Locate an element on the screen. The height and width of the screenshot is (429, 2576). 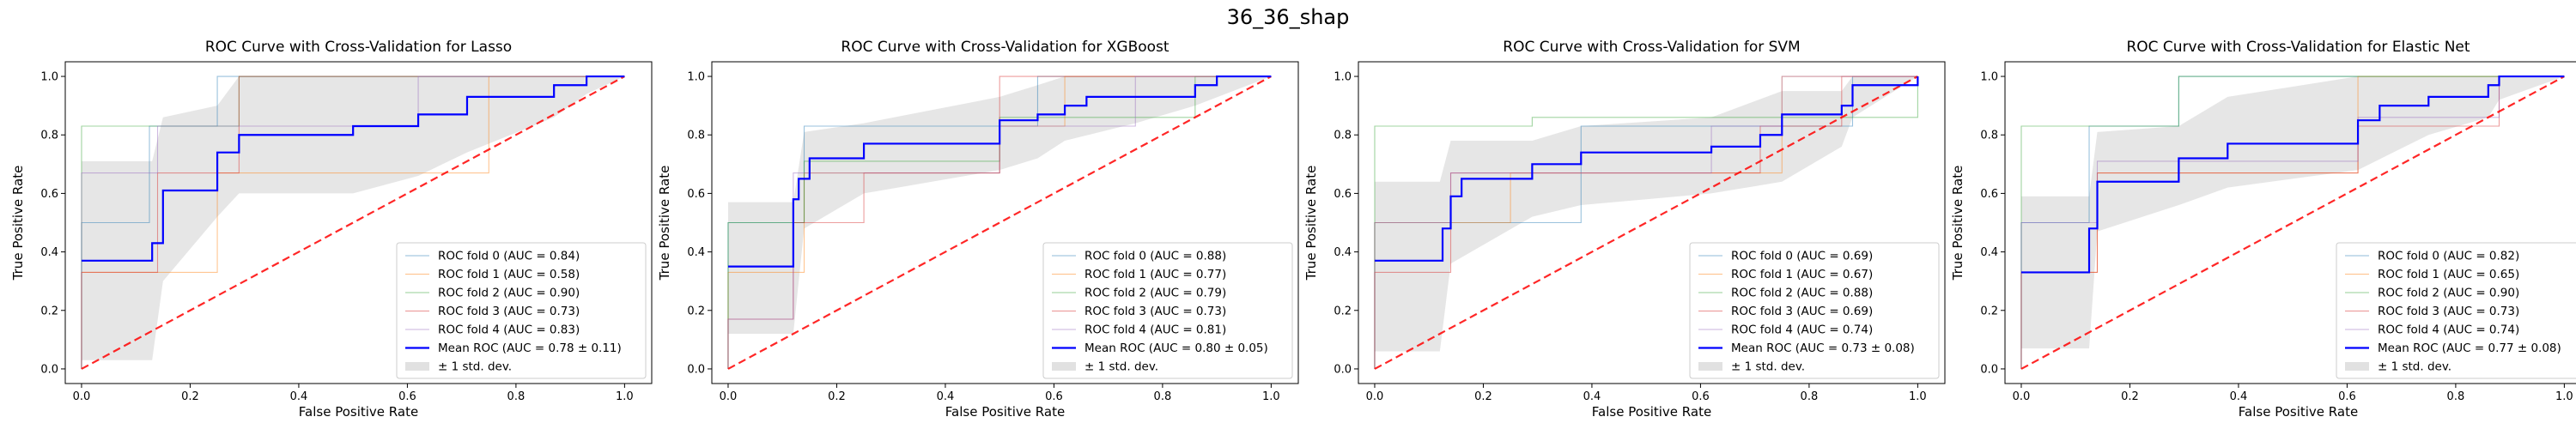
y-axis-label: True Positive Rate is located at coordinates (1958, 223).